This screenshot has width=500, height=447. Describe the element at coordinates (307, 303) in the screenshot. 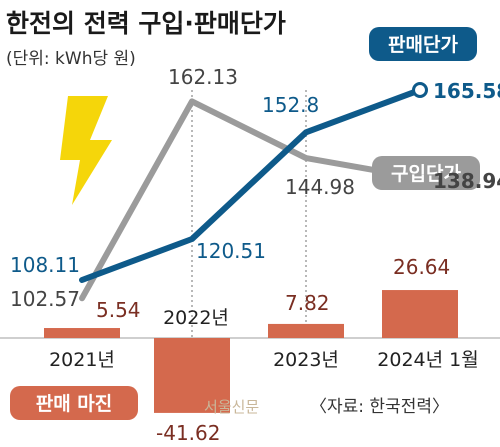

I see `margin-label-2023: 7.82` at that location.